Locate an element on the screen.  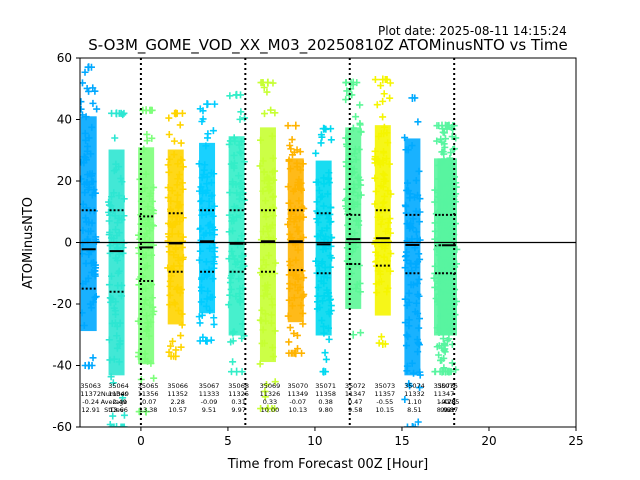
y-axis: -60 -40 -20 0 20 40 60 is located at coordinates (66, 242).